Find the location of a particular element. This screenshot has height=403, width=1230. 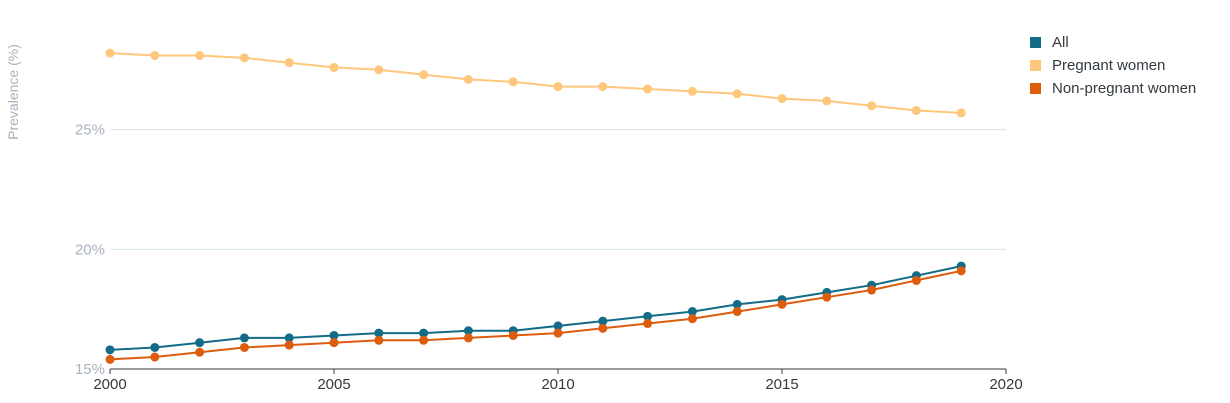

y-tick-label: 25% is located at coordinates (90, 130).